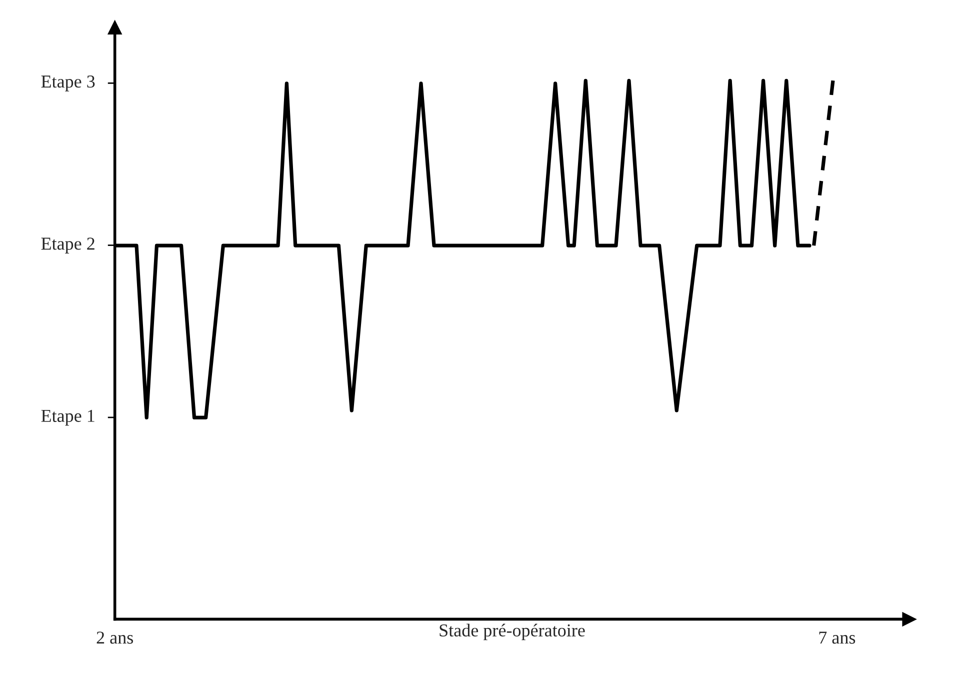 The height and width of the screenshot is (688, 957). What do you see at coordinates (837, 638) in the screenshot?
I see `x-tick-label: 7 ans` at bounding box center [837, 638].